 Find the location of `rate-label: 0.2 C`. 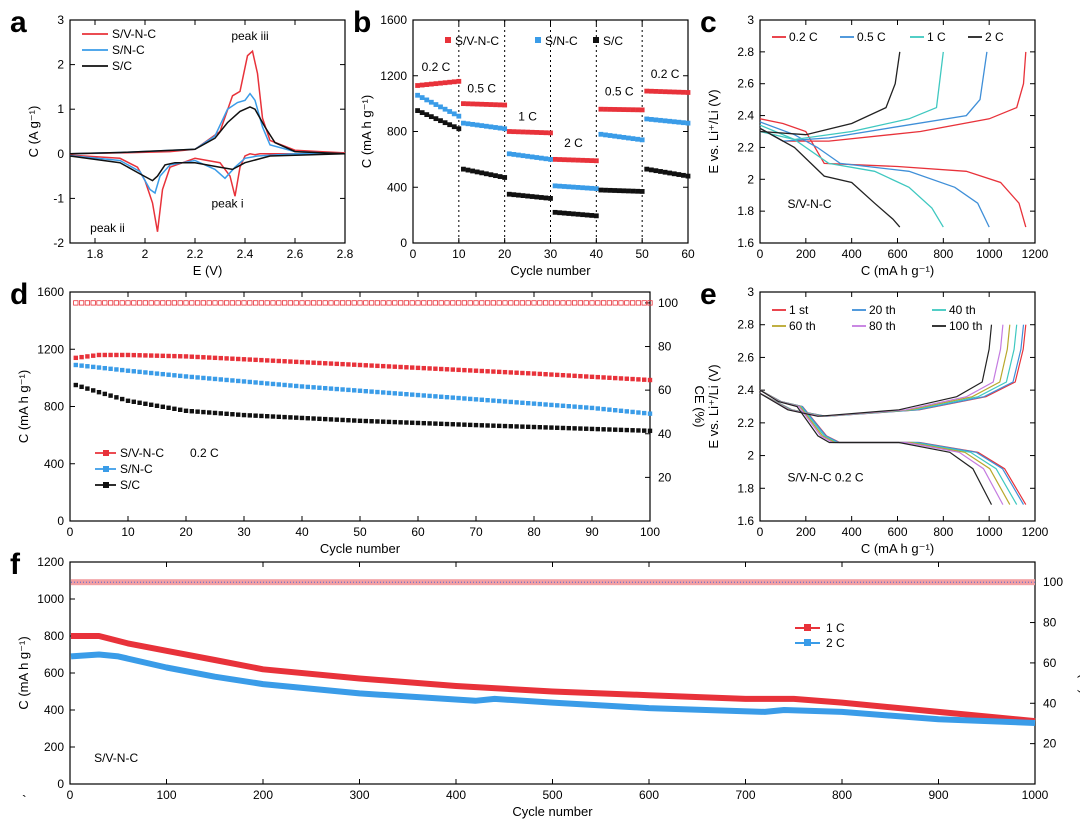

rate-label: 0.2 C is located at coordinates (436, 67).